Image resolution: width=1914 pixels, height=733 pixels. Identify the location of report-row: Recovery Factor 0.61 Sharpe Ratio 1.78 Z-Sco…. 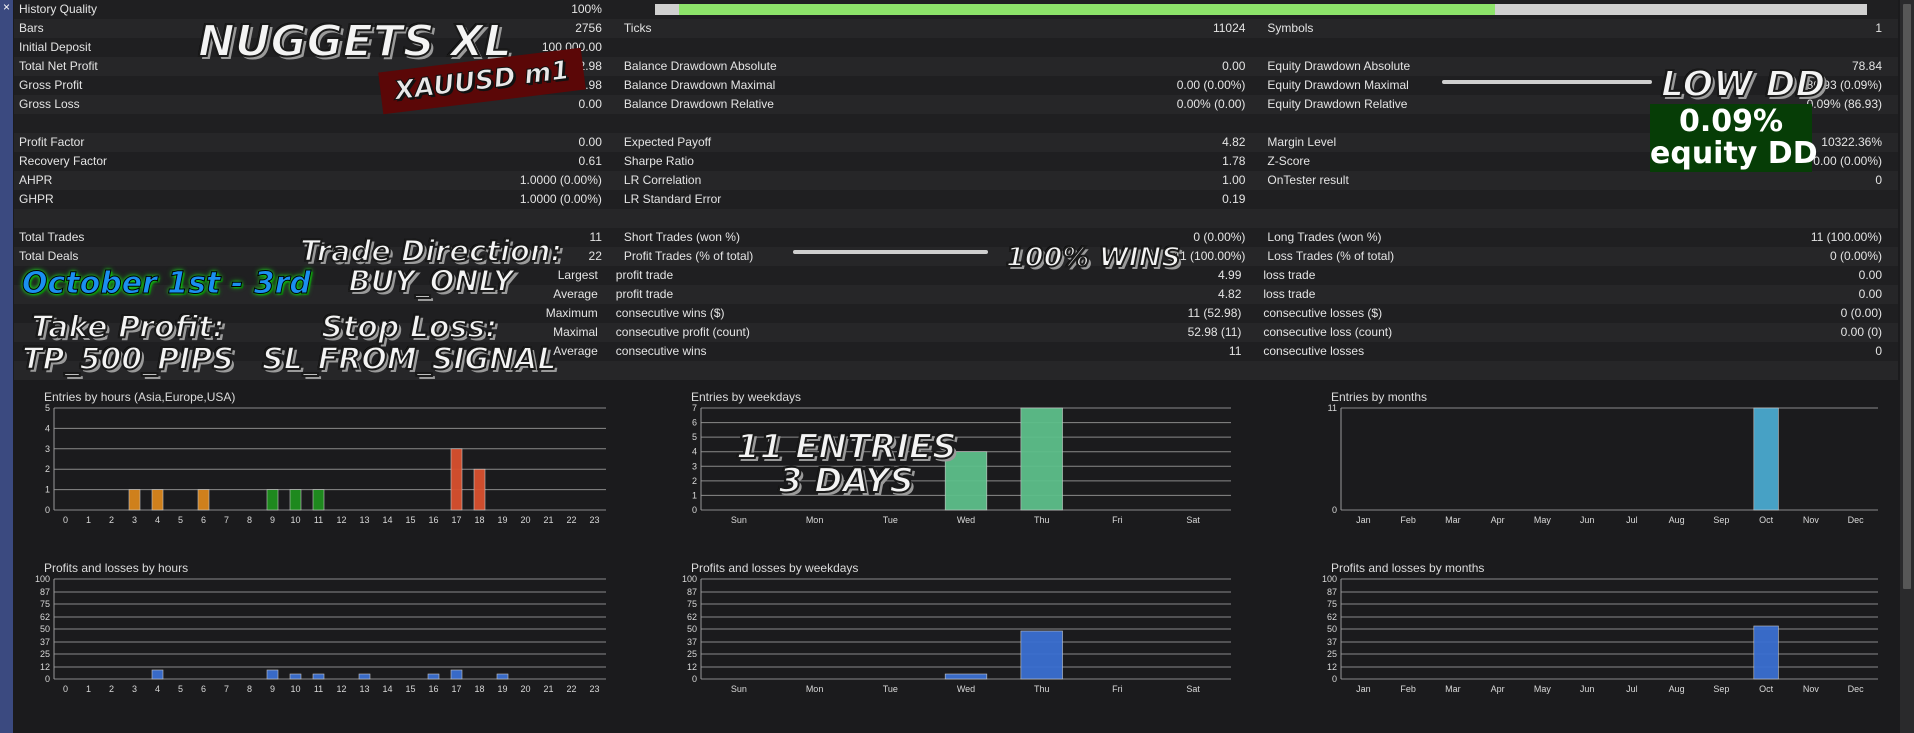
(956, 161).